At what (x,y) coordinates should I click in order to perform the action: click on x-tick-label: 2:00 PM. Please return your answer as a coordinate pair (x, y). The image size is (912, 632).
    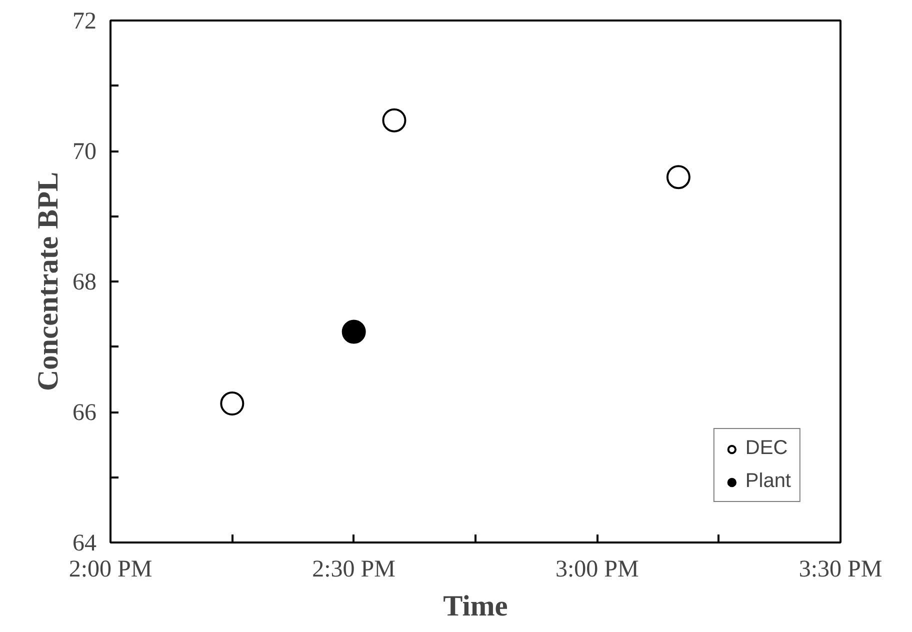
    Looking at the image, I should click on (110, 569).